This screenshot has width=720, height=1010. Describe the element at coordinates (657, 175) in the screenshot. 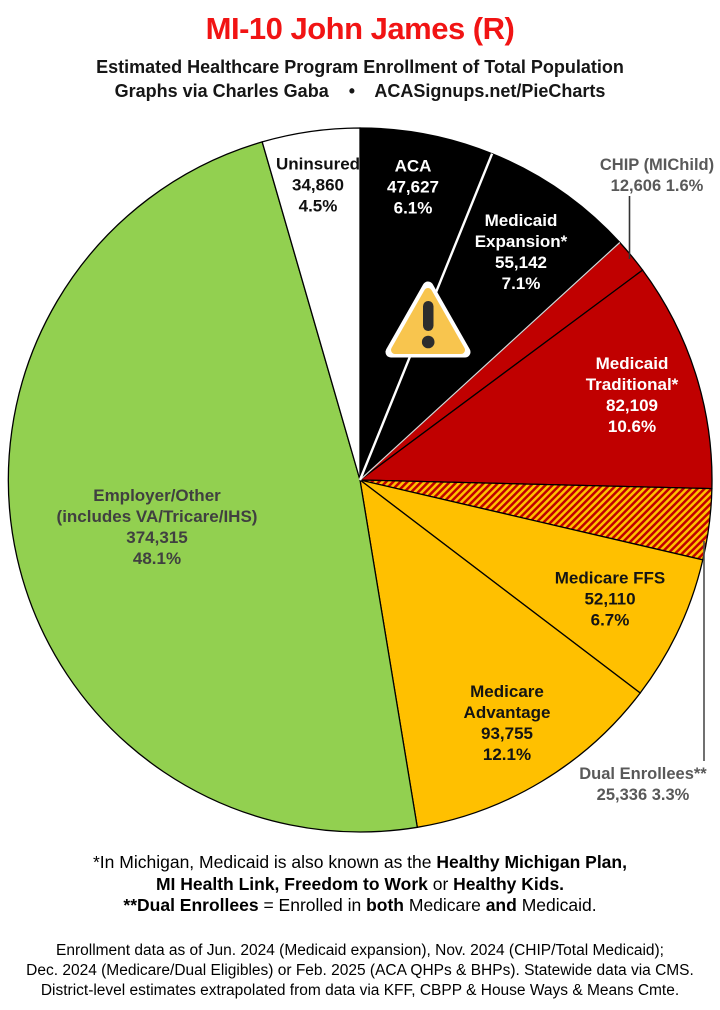

I see `label-chip: CHIP (MIChild) 12,606 1.6%` at that location.